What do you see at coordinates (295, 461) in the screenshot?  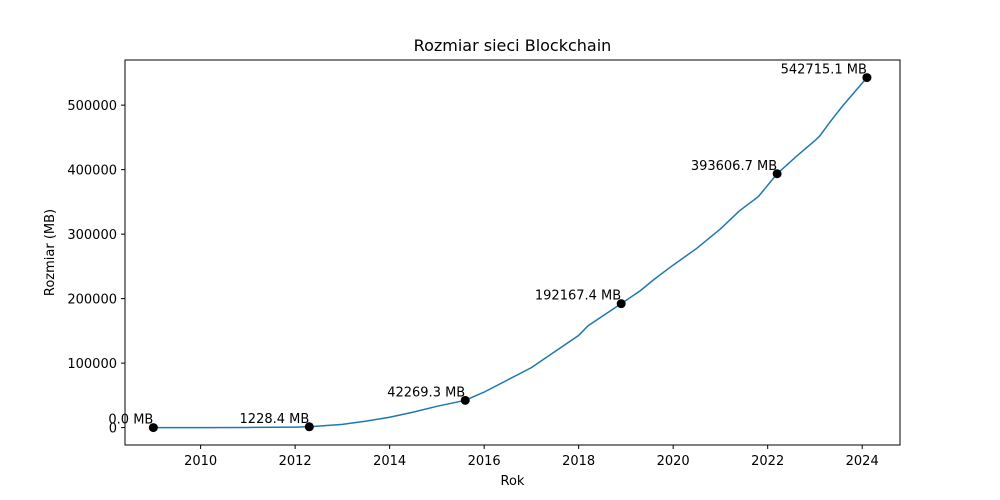 I see `x-tick-label: 2012` at bounding box center [295, 461].